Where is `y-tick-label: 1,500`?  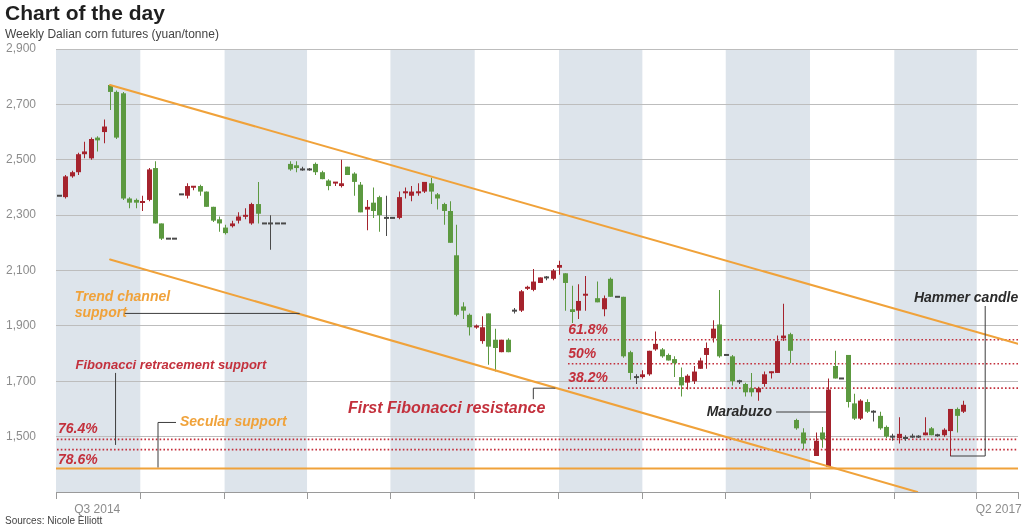
y-tick-label: 1,500 is located at coordinates (21, 435).